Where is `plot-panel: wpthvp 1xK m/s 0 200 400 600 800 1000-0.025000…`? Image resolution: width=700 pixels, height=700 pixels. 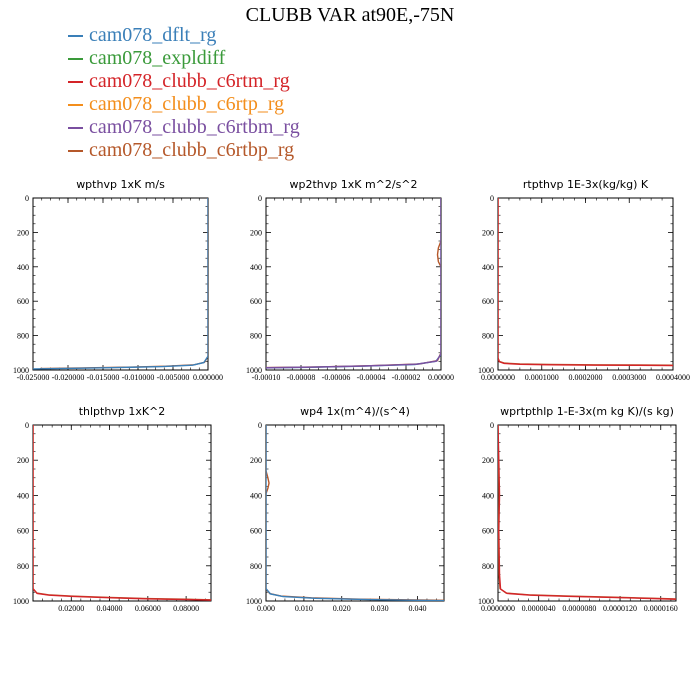
plot-panel: wpthvp 1xK m/s 0 200 400 600 800 1000-0.025000… is located at coordinates (118, 280).